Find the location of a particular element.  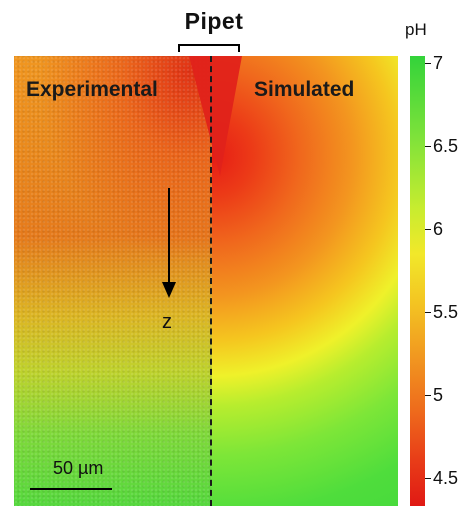

pipet-bracket is located at coordinates (209, 48).